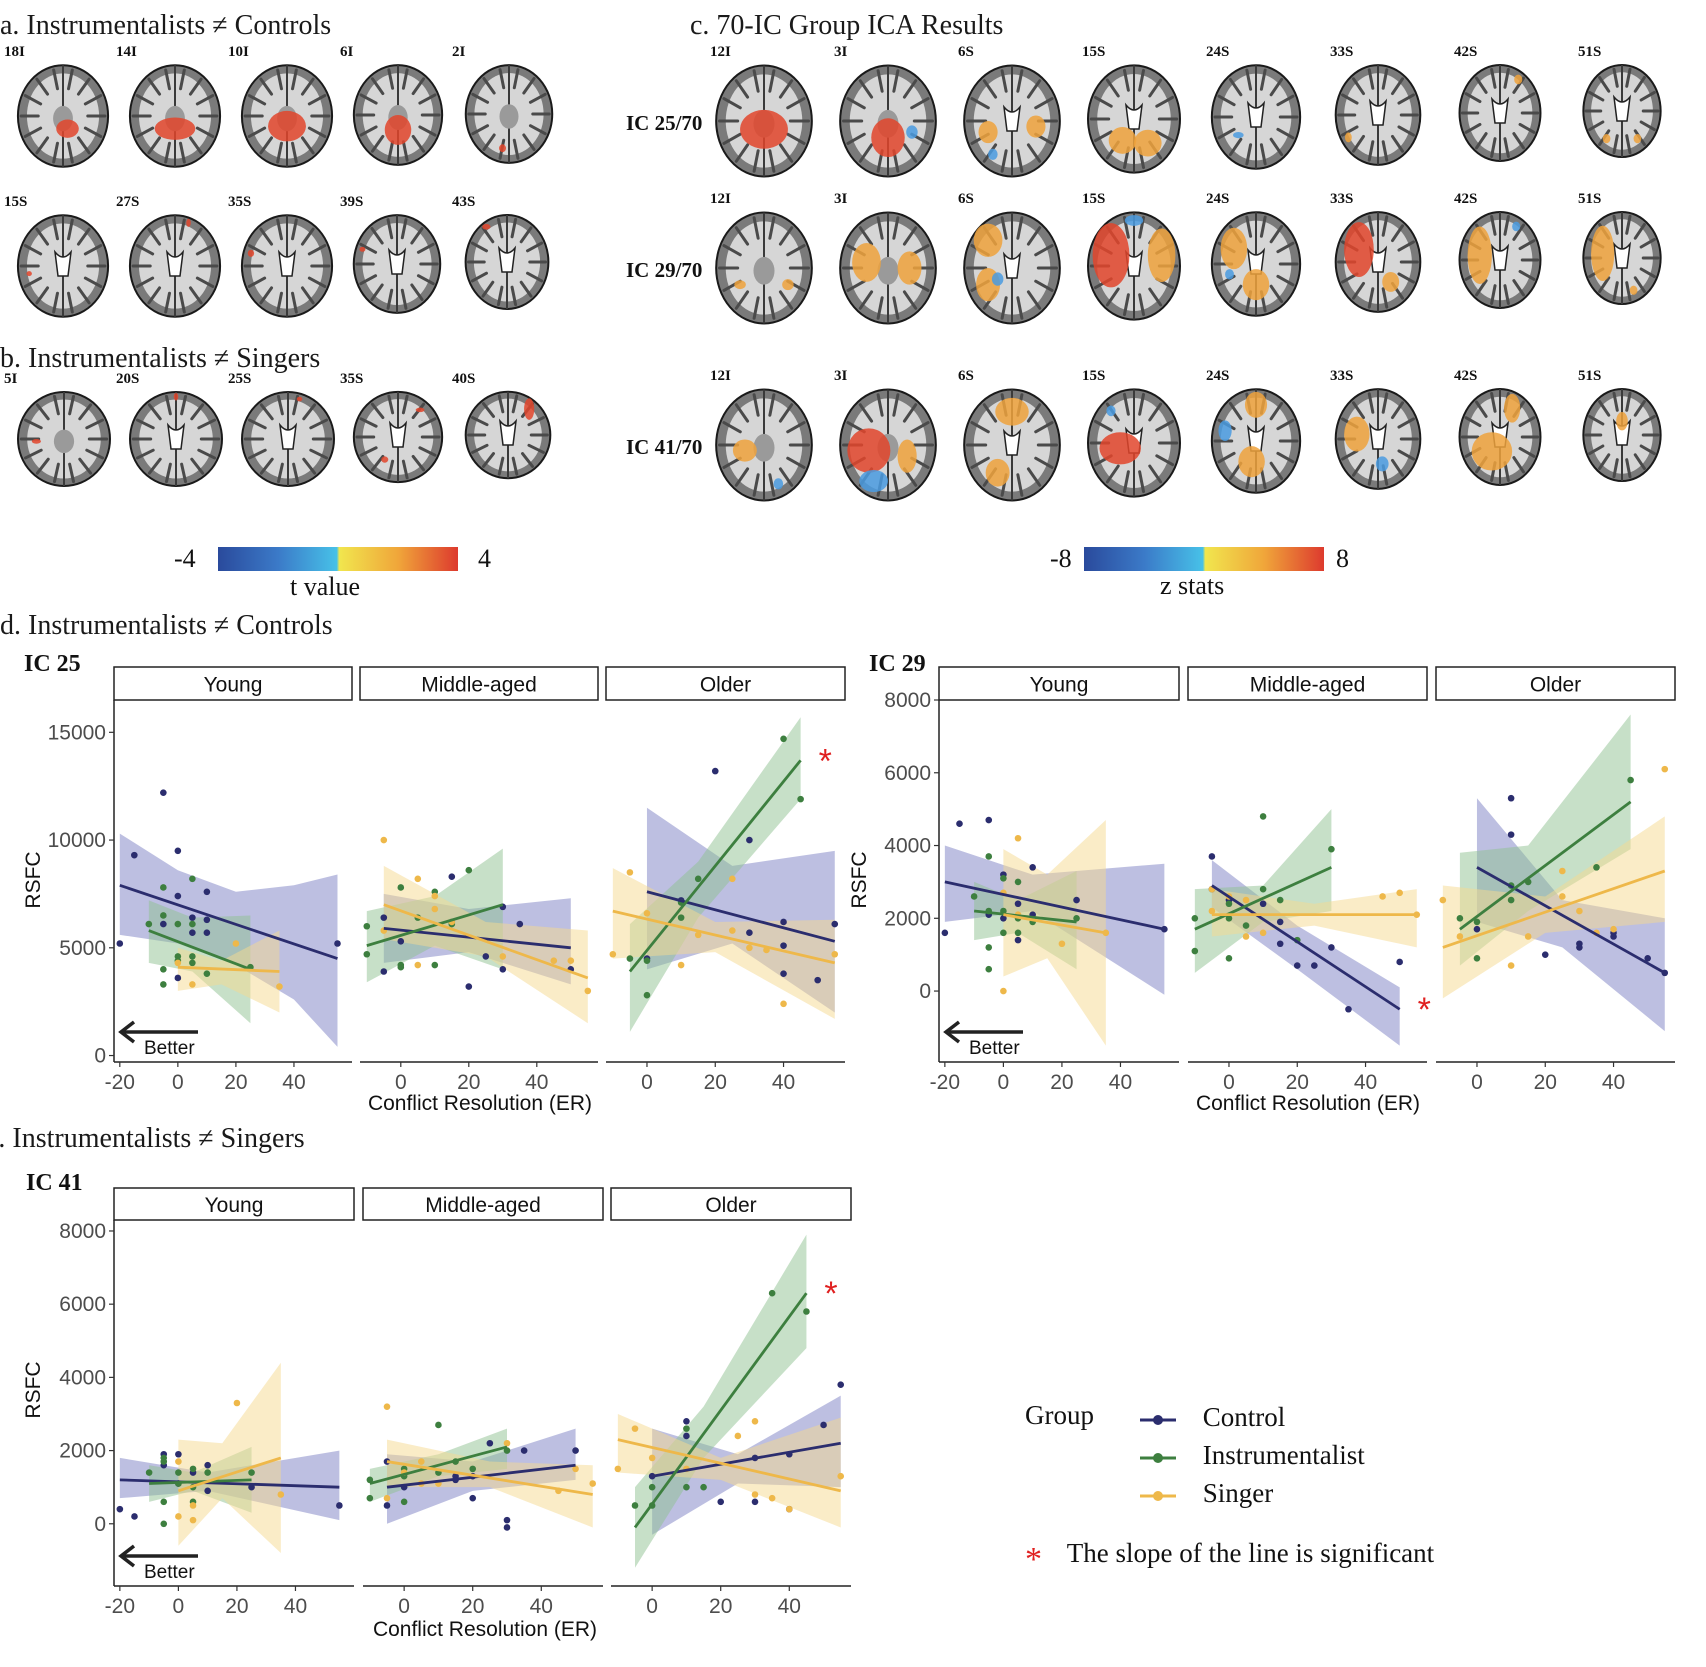  I want to click on slice-label: 10I, so click(238, 52).